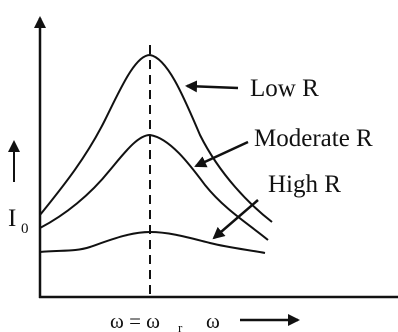 The height and width of the screenshot is (332, 398). I want to click on label-low-r: Low R, so click(284, 88).